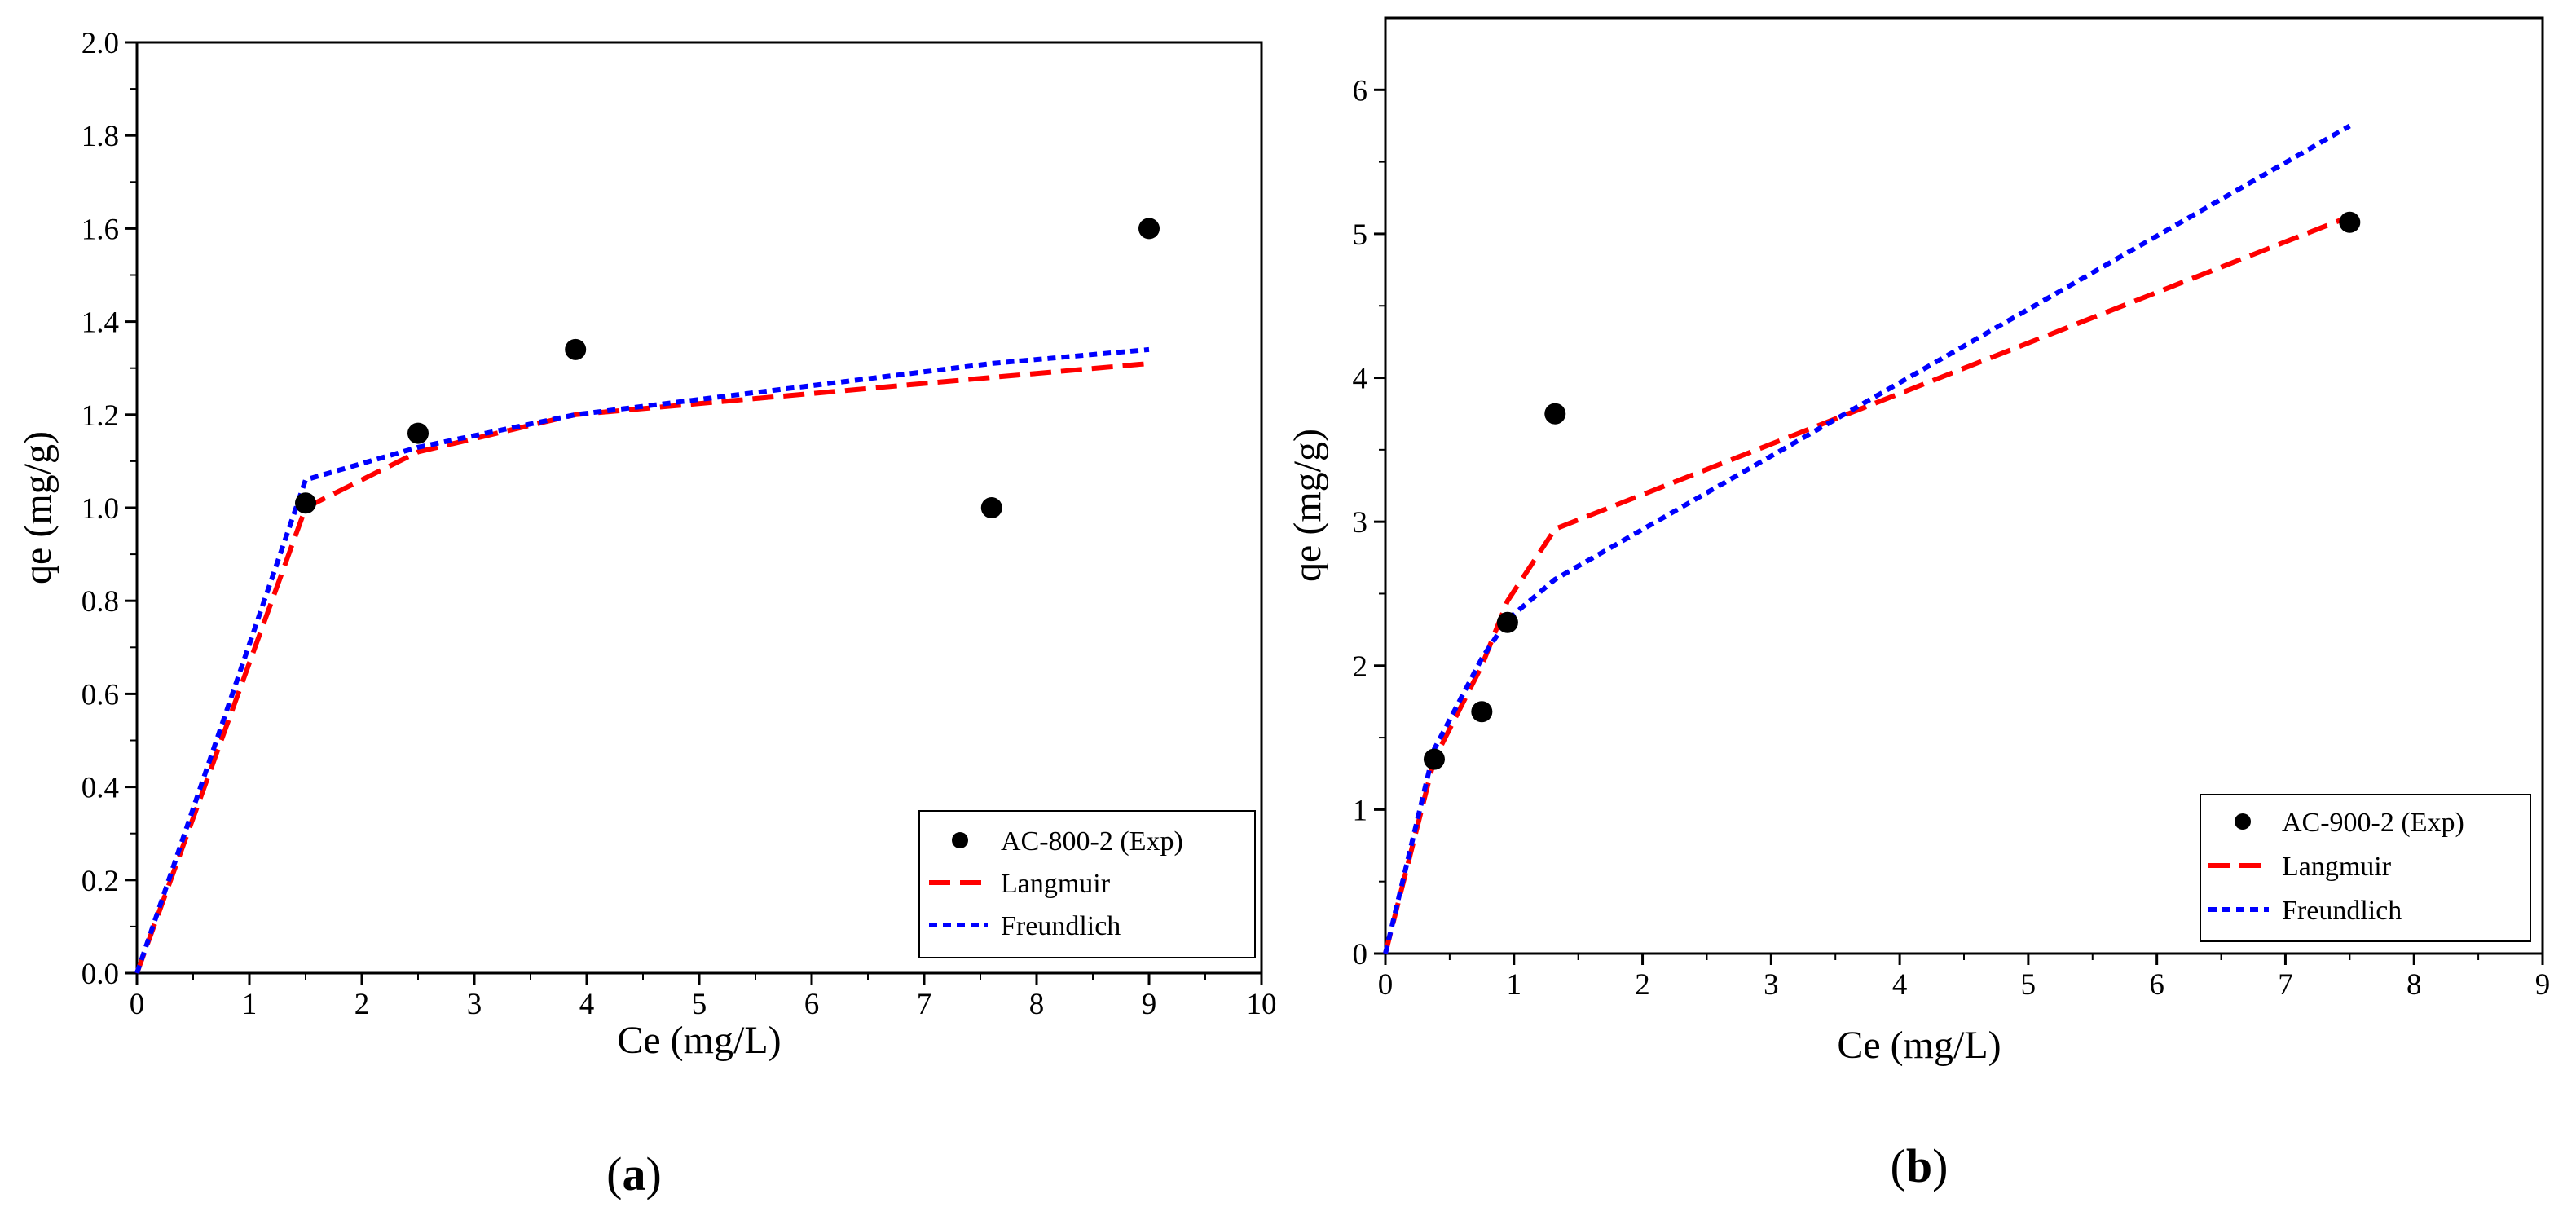  I want to click on y-tick-label: 2.0, so click(100, 43).